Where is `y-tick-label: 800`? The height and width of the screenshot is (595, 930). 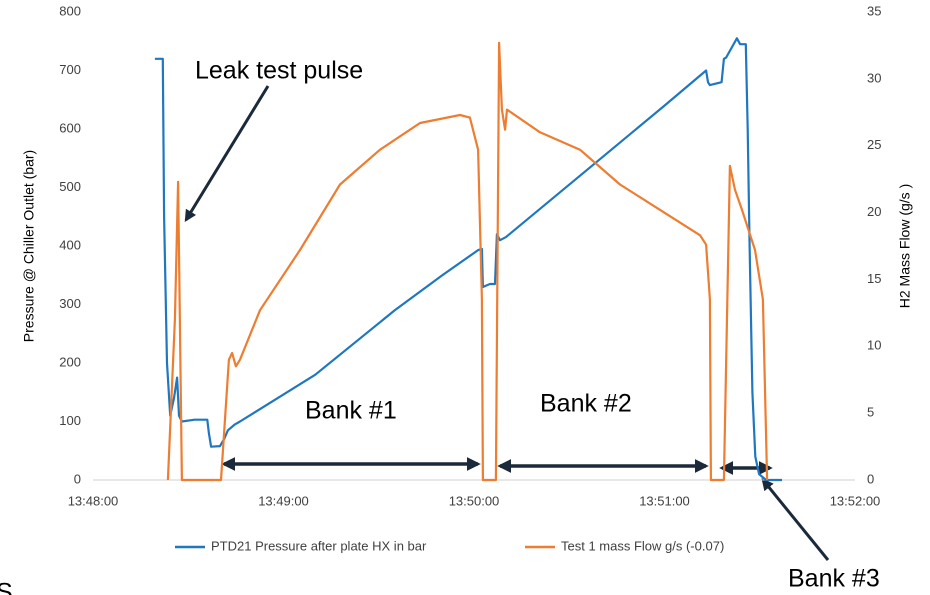 y-tick-label: 800 is located at coordinates (70, 10).